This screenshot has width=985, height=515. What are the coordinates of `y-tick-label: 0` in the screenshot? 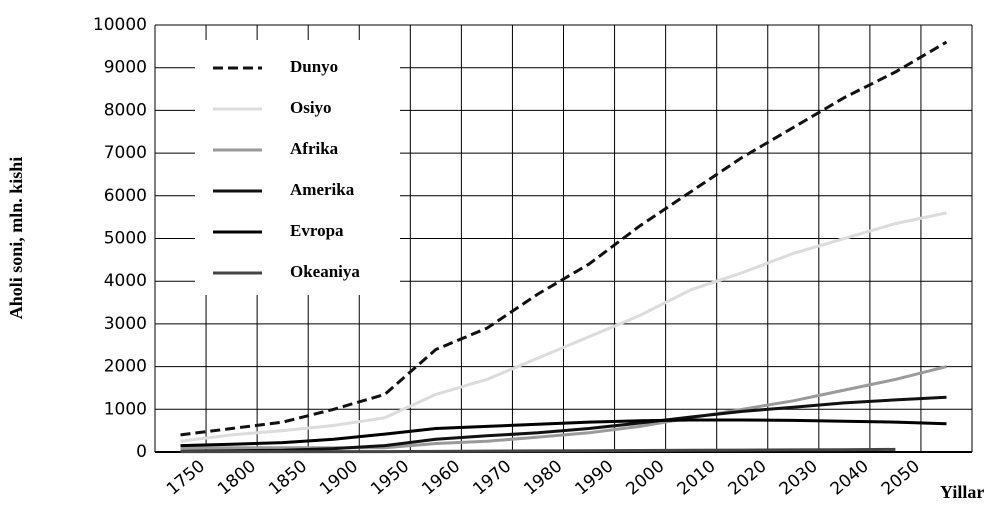 It's located at (141, 452).